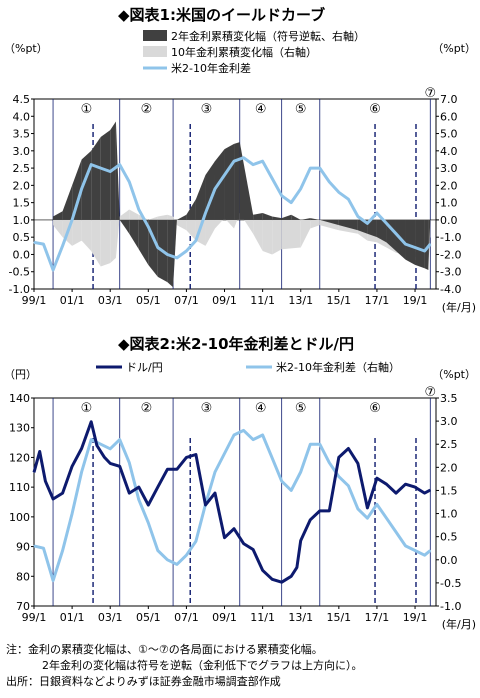 Image resolution: width=480 pixels, height=698 pixels. What do you see at coordinates (301, 109) in the screenshot?
I see `phase-label: ⑤` at bounding box center [301, 109].